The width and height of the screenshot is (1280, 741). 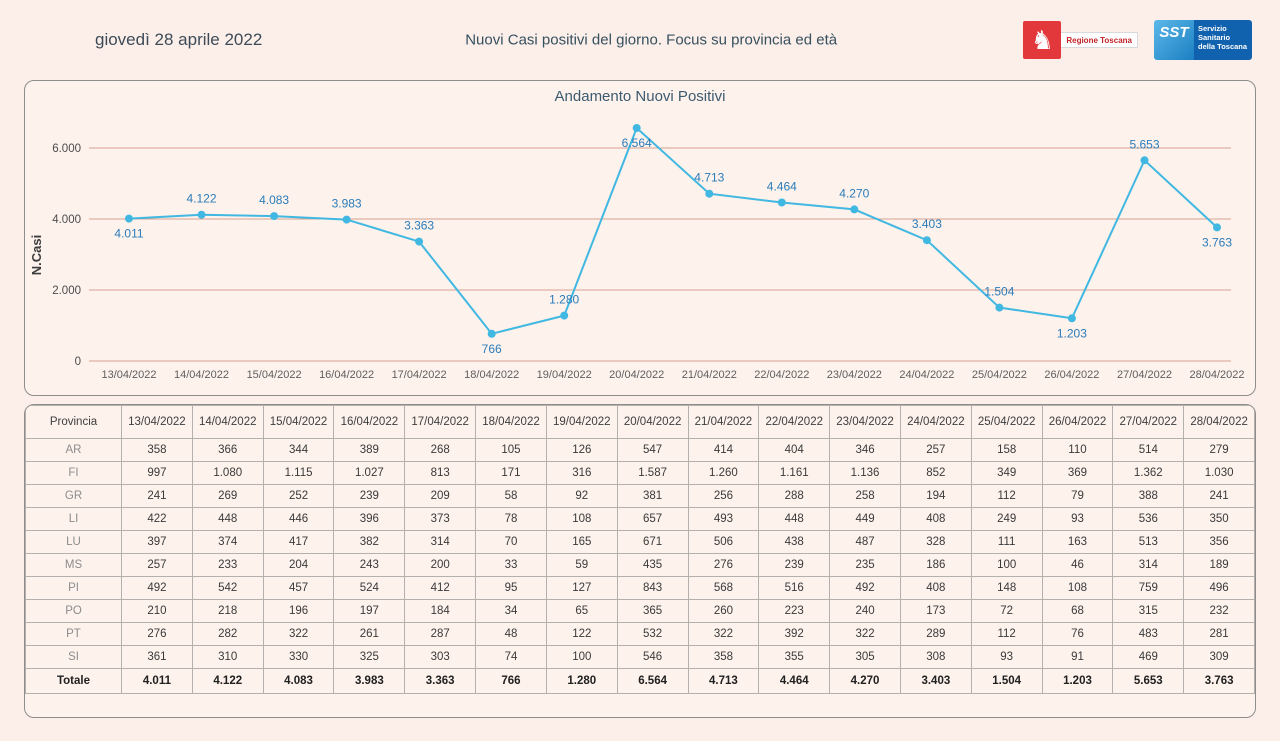 What do you see at coordinates (581, 657) in the screenshot?
I see `cell-value: 100` at bounding box center [581, 657].